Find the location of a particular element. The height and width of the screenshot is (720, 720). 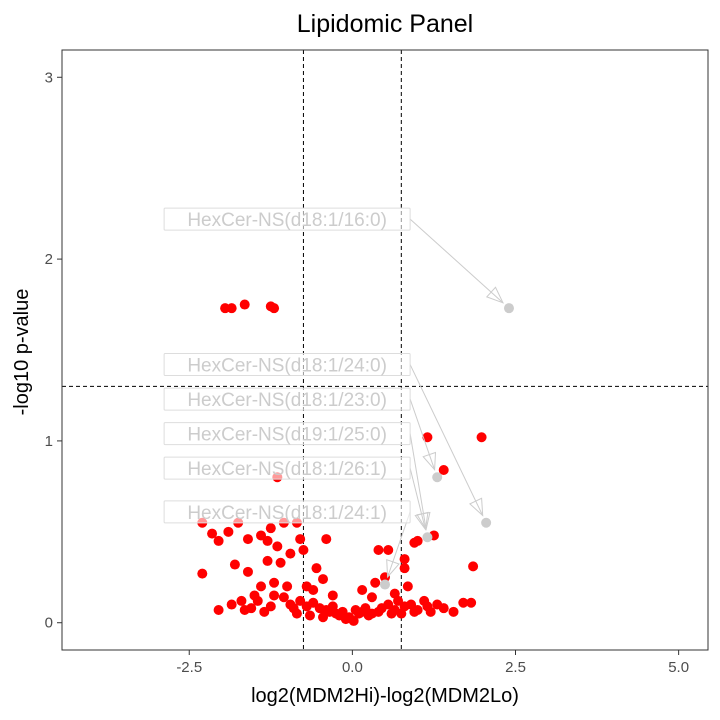

x-tick-label: 0.0 is located at coordinates (352, 667).